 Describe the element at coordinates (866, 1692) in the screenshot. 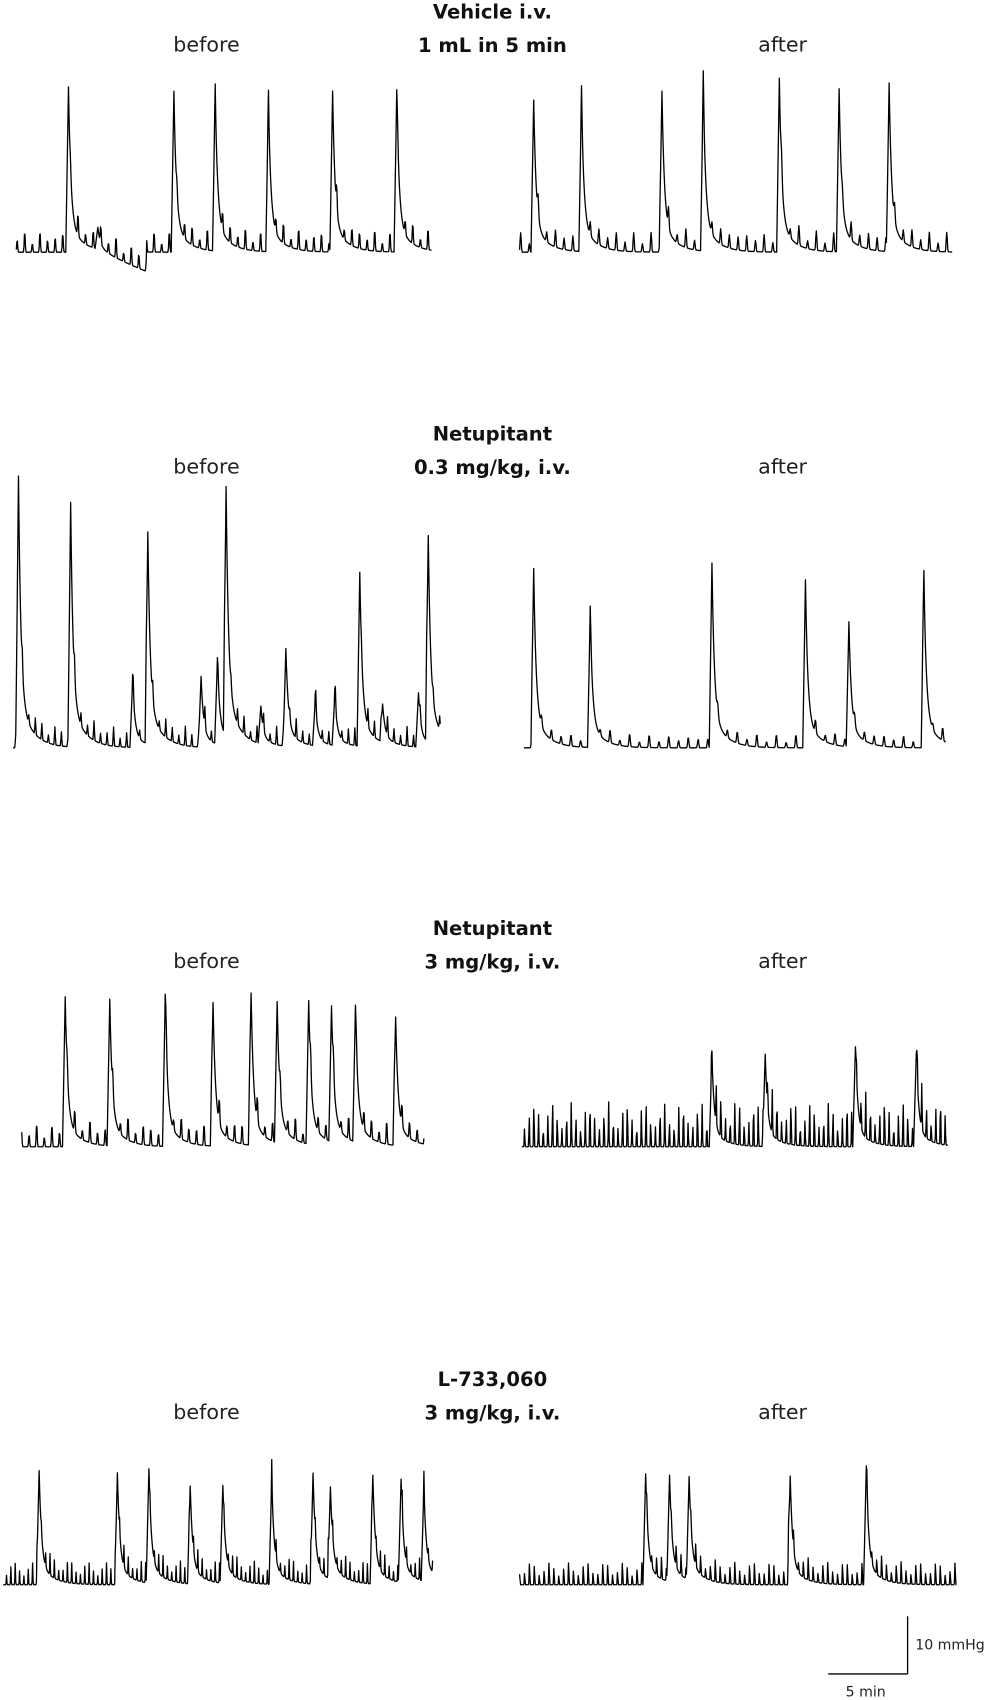

I see `scale-horizontal-label: 5 min` at that location.